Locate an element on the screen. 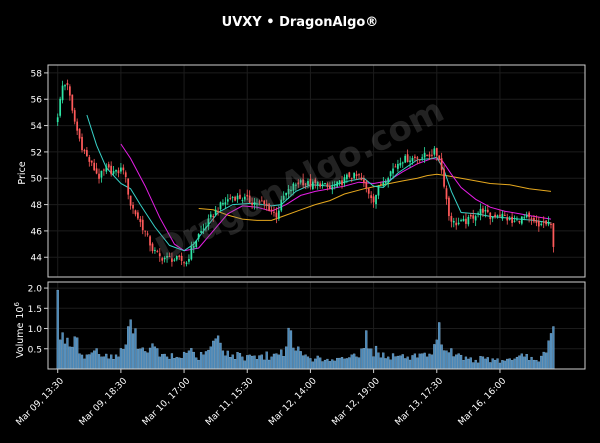 Image resolution: width=600 pixels, height=443 pixels. ma-slow-line is located at coordinates (375, 197).